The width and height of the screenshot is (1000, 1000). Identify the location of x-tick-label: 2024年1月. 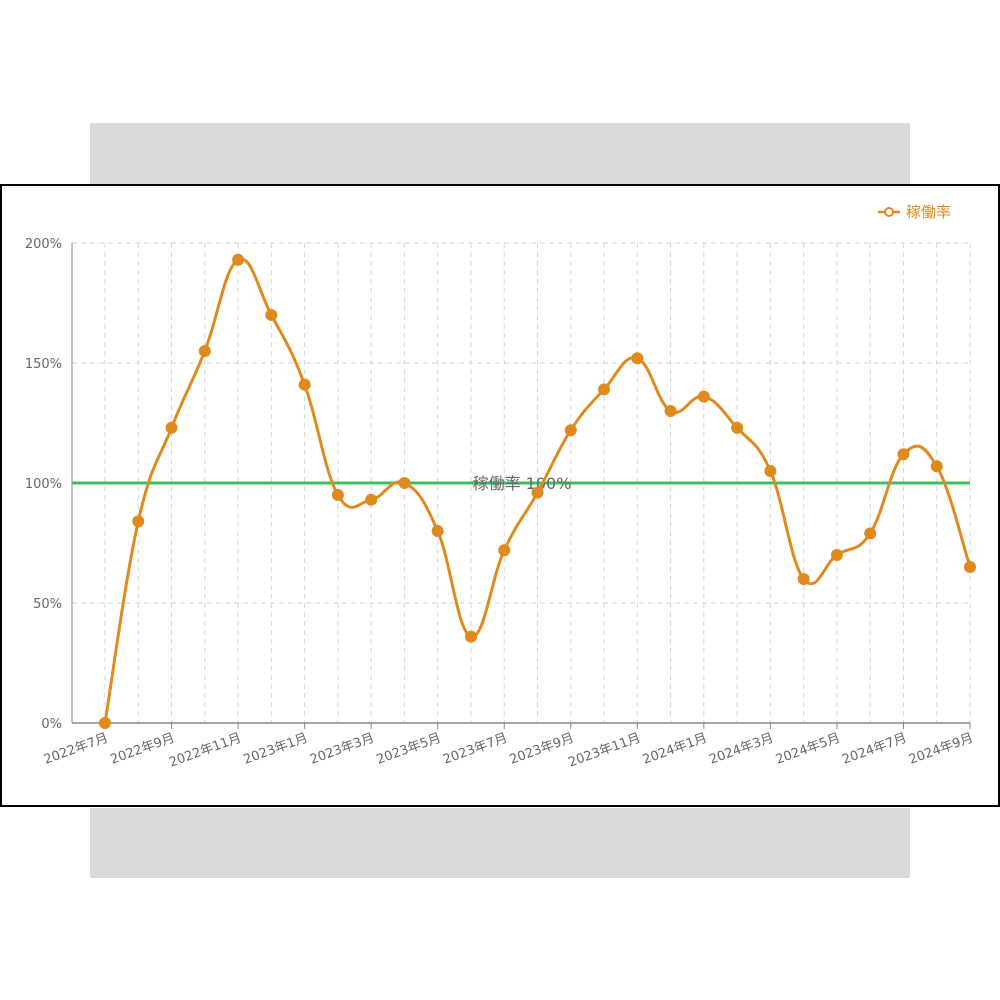
(675, 749).